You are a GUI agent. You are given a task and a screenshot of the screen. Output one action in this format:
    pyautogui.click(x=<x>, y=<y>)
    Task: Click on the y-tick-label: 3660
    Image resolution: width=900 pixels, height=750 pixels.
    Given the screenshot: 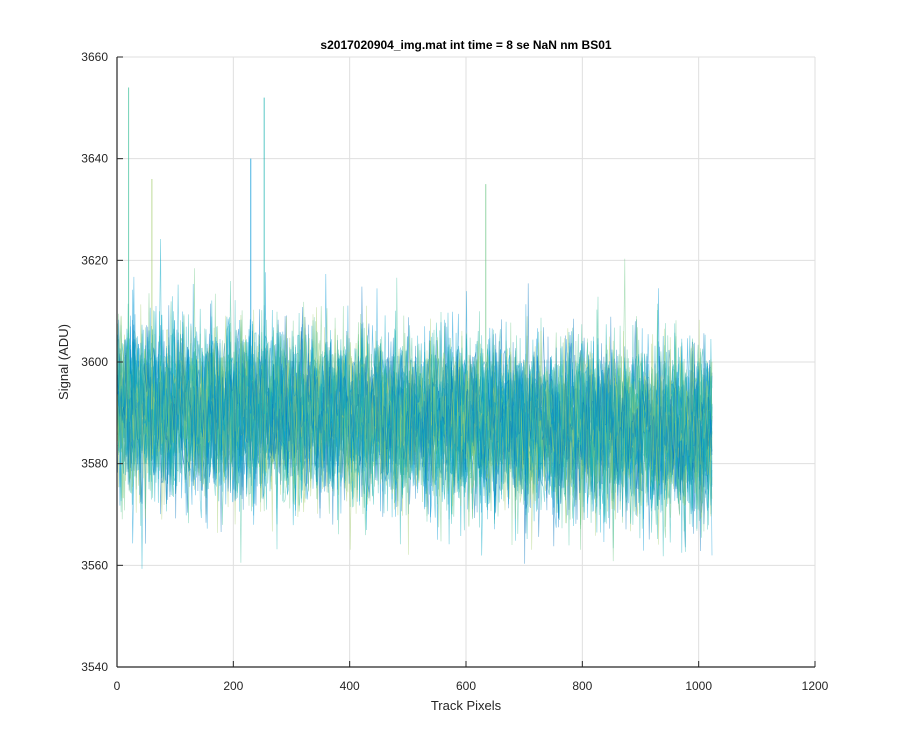 What is the action you would take?
    pyautogui.click(x=94, y=57)
    